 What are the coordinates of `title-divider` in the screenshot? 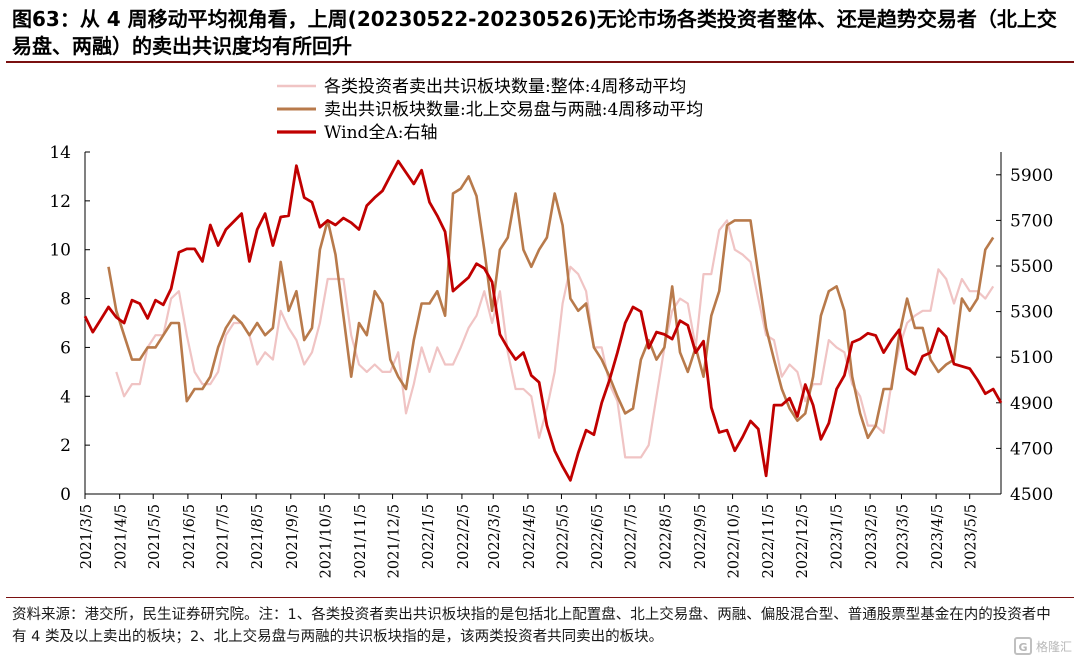 It's located at (540, 62).